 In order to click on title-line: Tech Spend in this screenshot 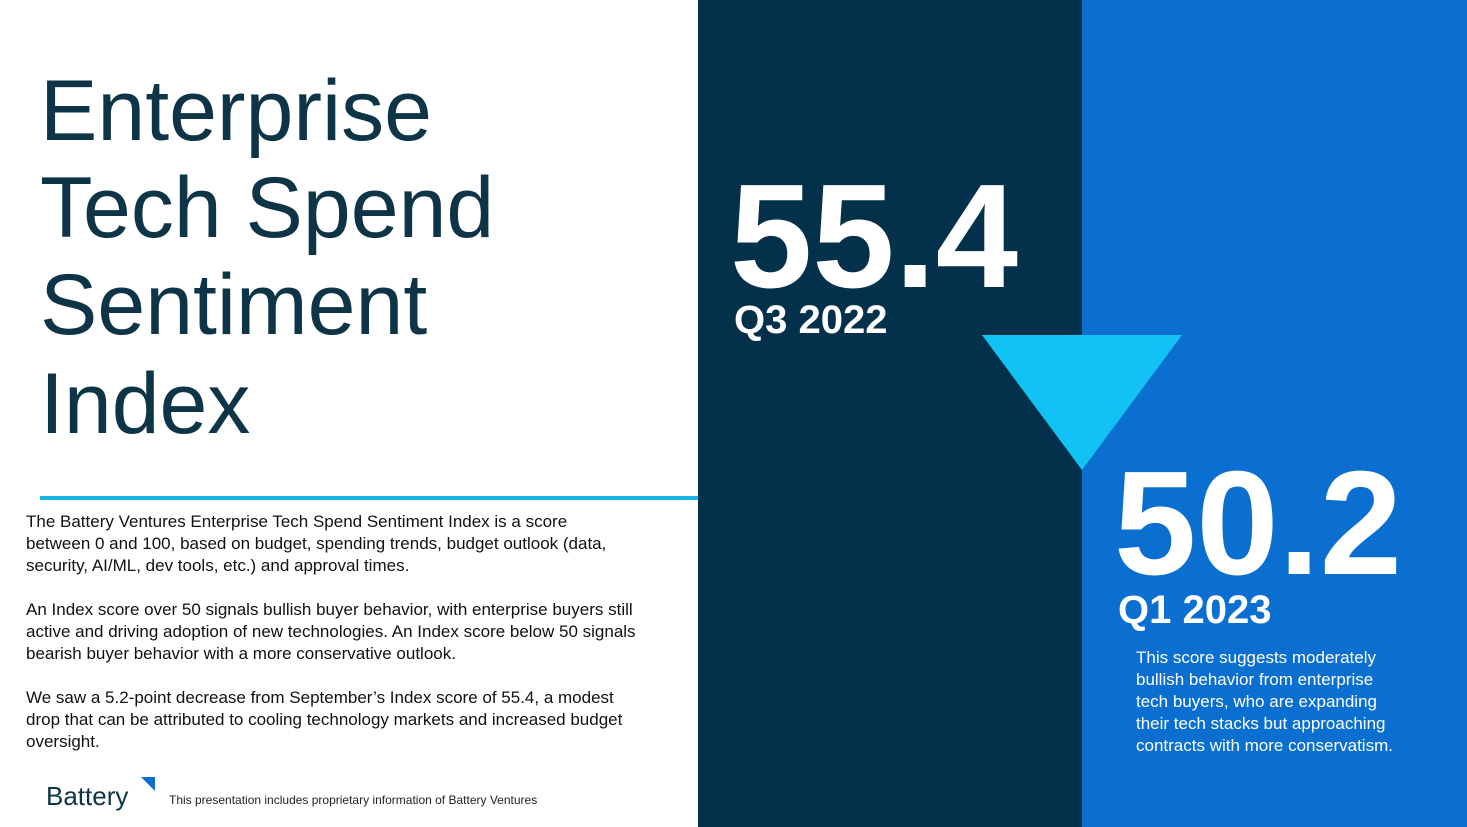, I will do `click(267, 208)`.